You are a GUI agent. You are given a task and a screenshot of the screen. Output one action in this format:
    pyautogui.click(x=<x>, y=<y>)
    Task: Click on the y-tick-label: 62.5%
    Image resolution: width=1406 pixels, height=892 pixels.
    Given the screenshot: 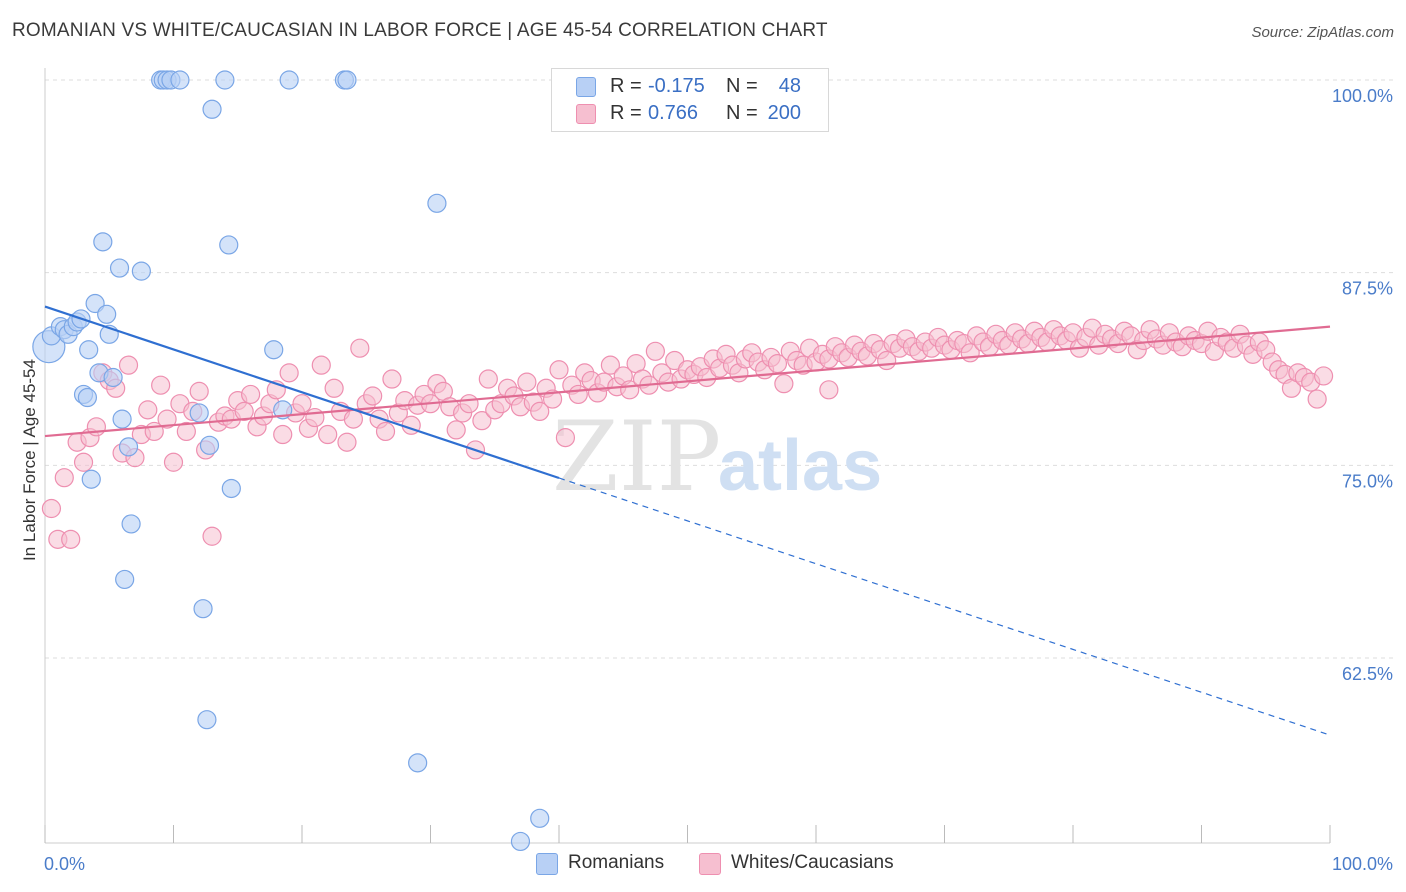 What is the action you would take?
    pyautogui.click(x=1367, y=674)
    